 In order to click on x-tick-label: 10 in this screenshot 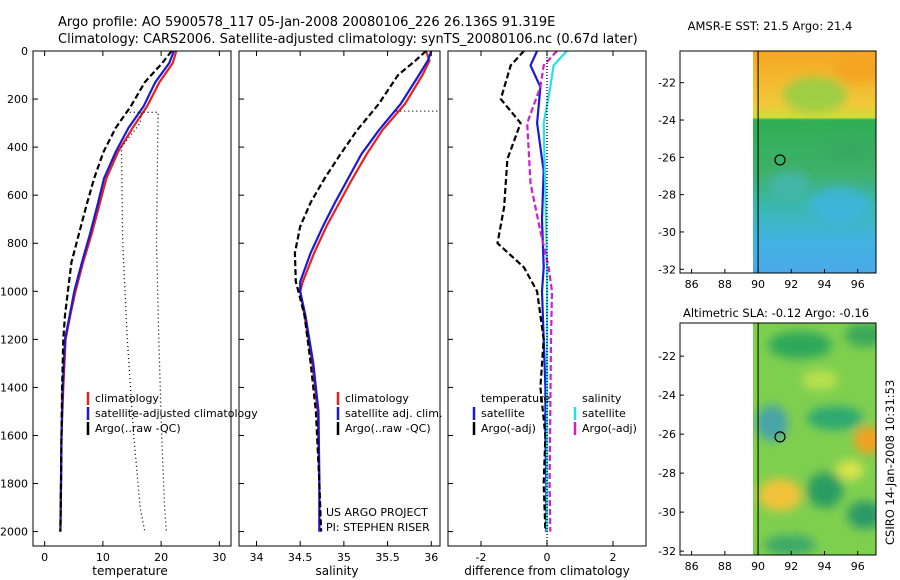, I will do `click(103, 557)`.